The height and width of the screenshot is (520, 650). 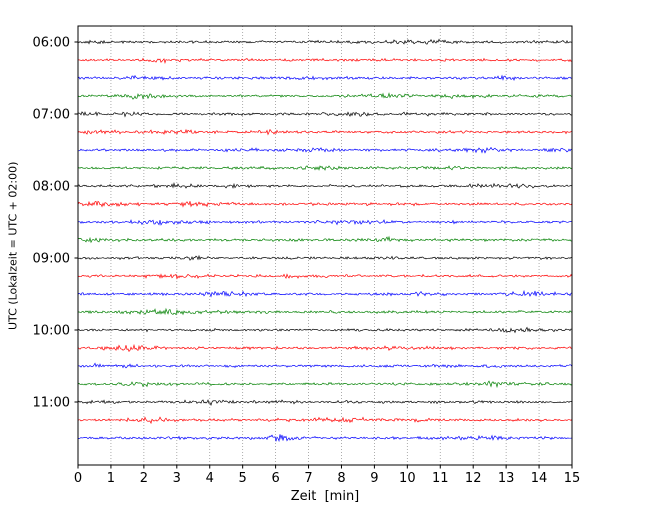 I want to click on seismo-trace-06:45, so click(x=325, y=96).